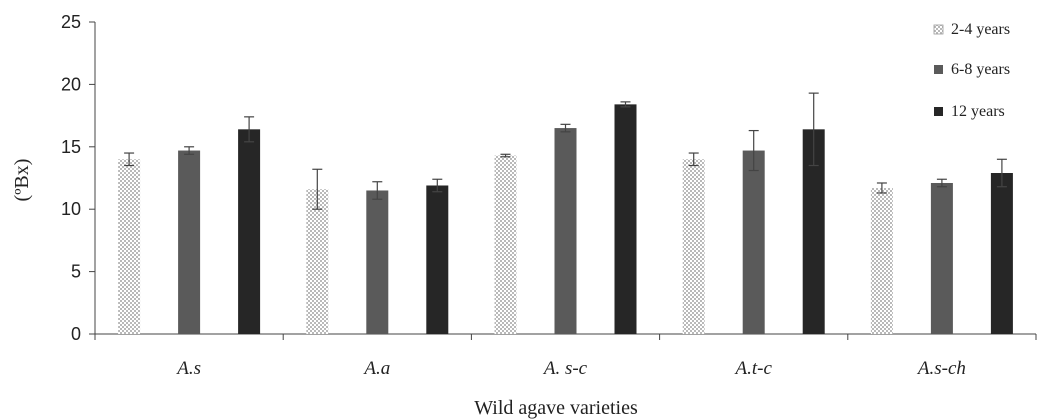 The height and width of the screenshot is (419, 1038). I want to click on y-tick-label: 15, so click(71, 147).